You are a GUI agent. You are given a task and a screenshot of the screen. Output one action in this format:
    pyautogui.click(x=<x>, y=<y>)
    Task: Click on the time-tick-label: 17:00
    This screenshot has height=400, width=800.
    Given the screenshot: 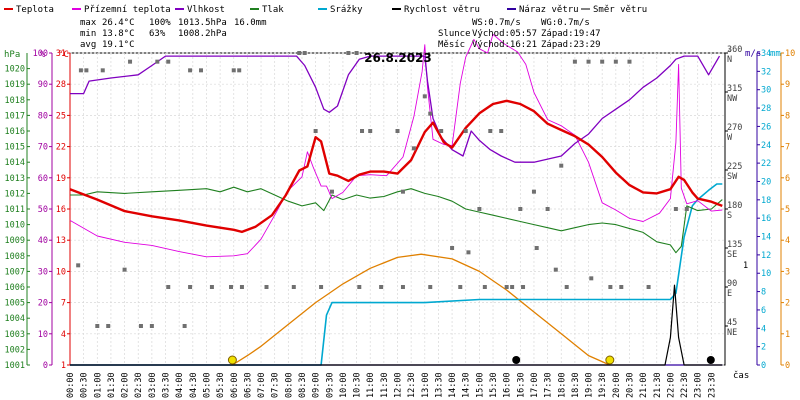 What is the action you would take?
    pyautogui.click(x=535, y=385)
    